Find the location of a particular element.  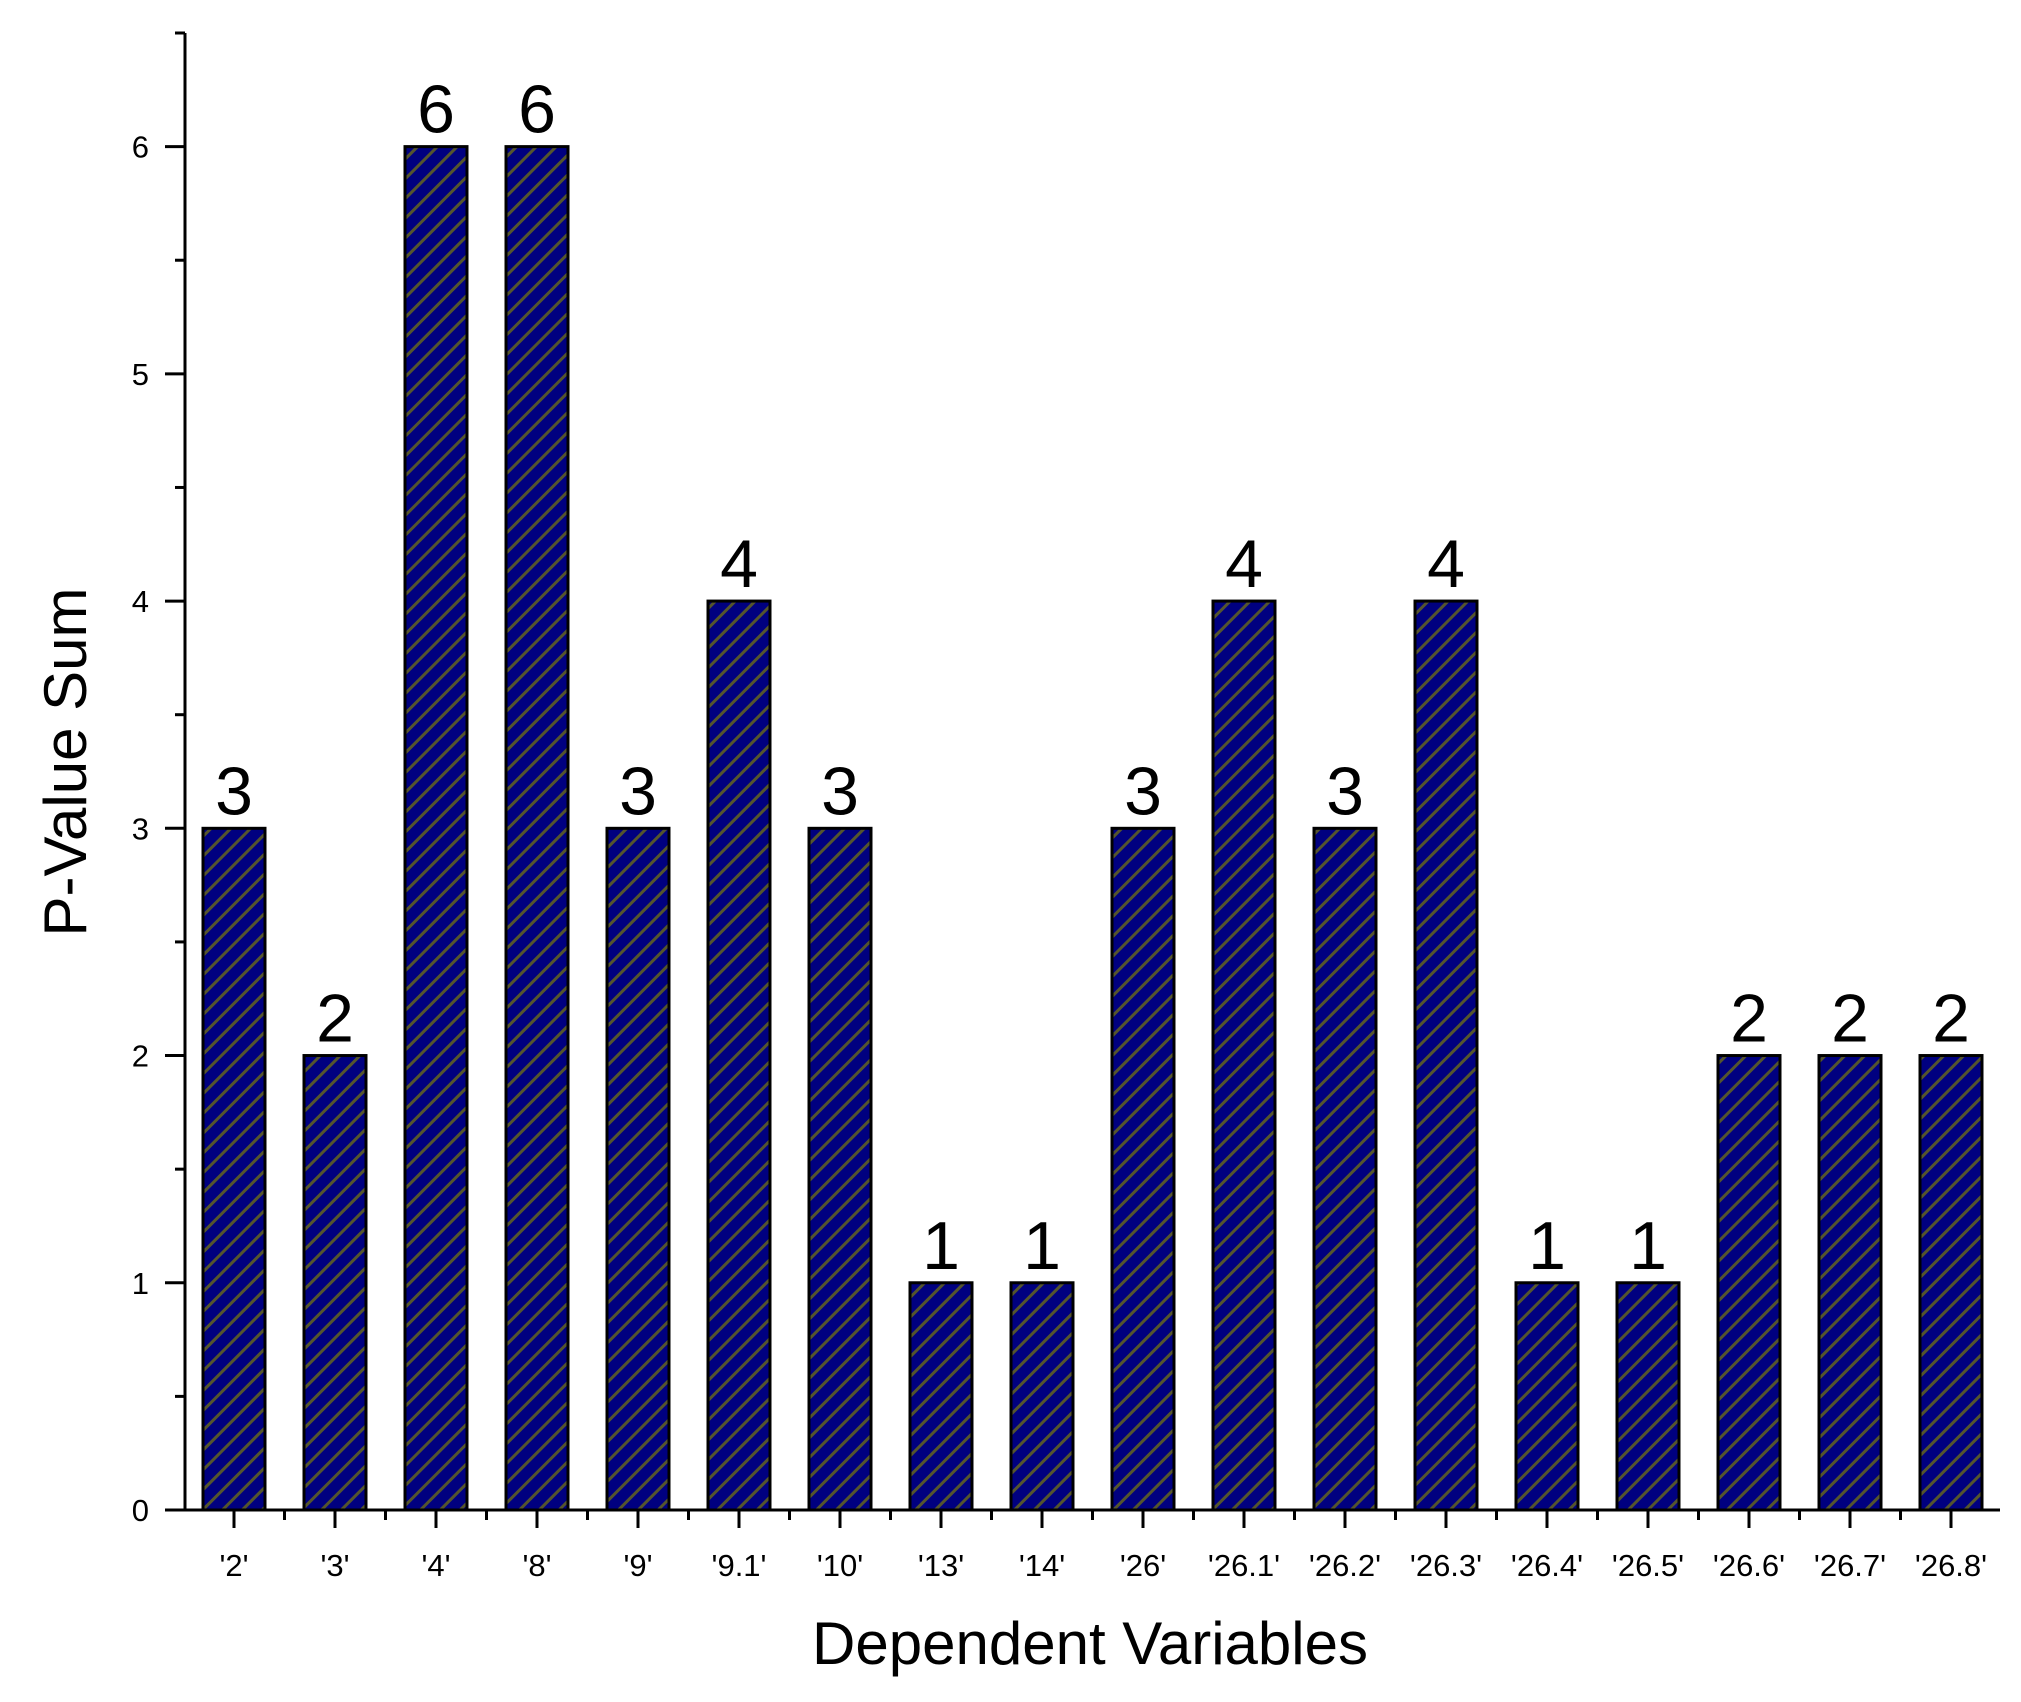

x-axis-title: Dependent Variables is located at coordinates (1090, 1643).